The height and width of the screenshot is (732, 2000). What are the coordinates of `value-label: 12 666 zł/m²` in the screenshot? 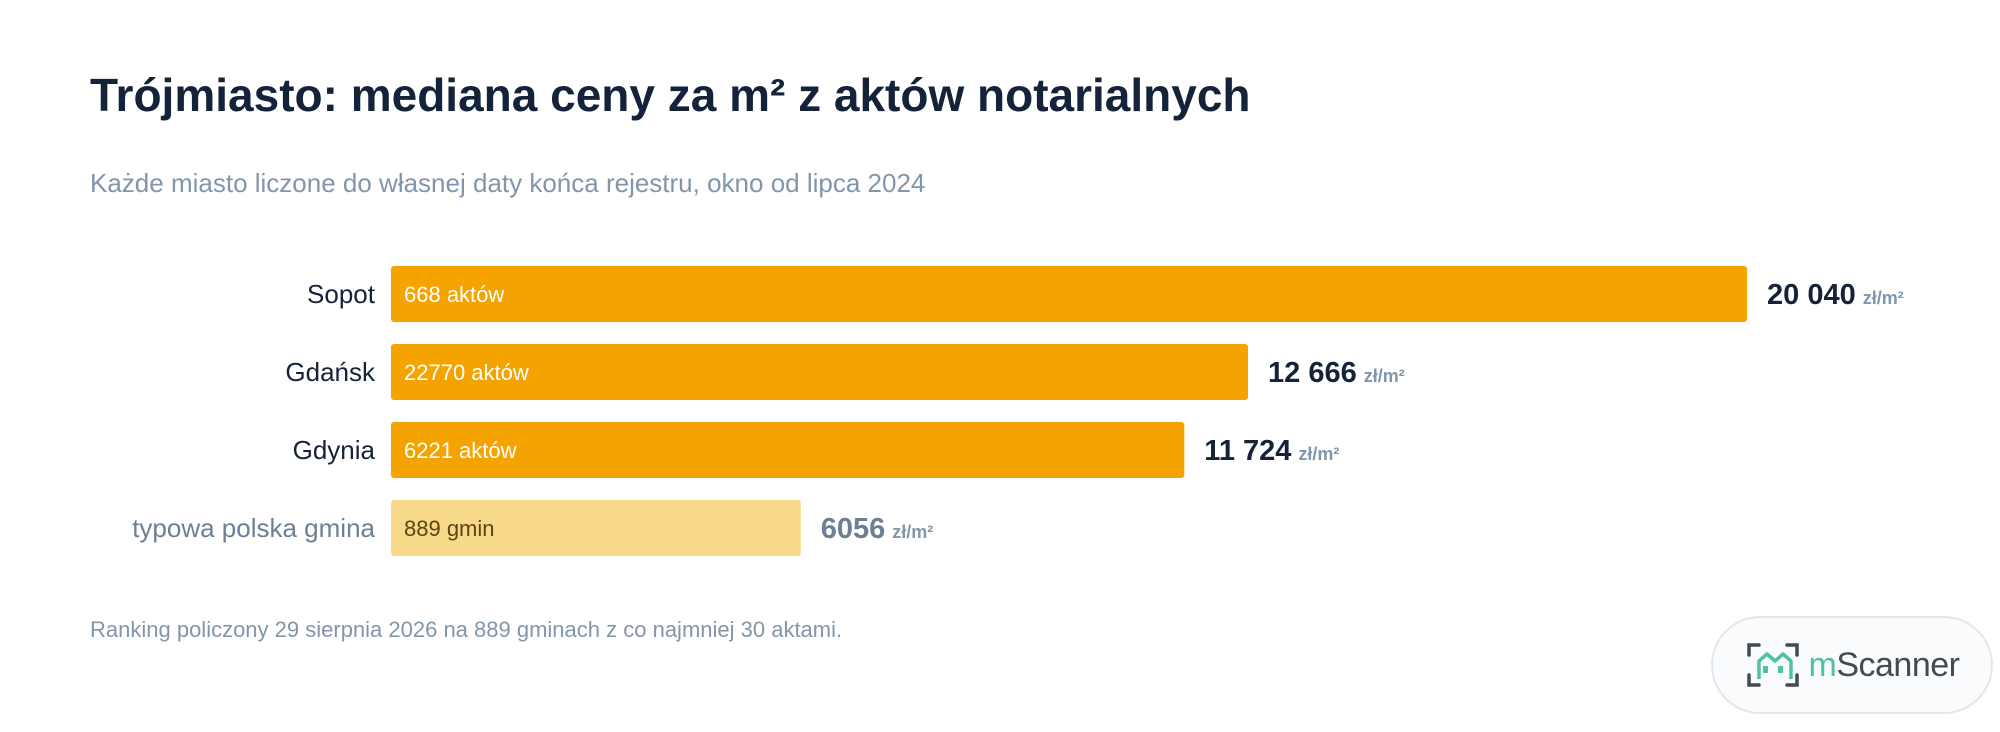 It's located at (1336, 373).